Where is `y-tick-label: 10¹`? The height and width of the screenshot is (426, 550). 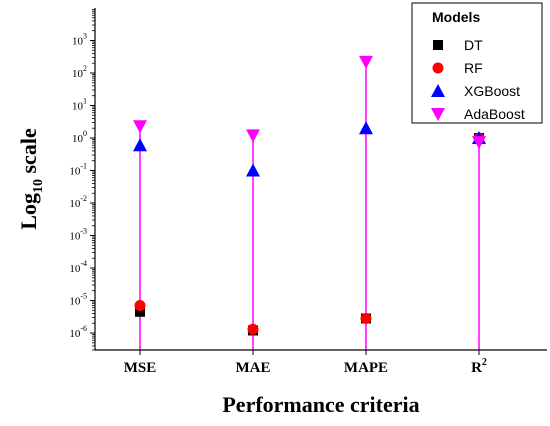
y-tick-label: 10¹ is located at coordinates (79, 105).